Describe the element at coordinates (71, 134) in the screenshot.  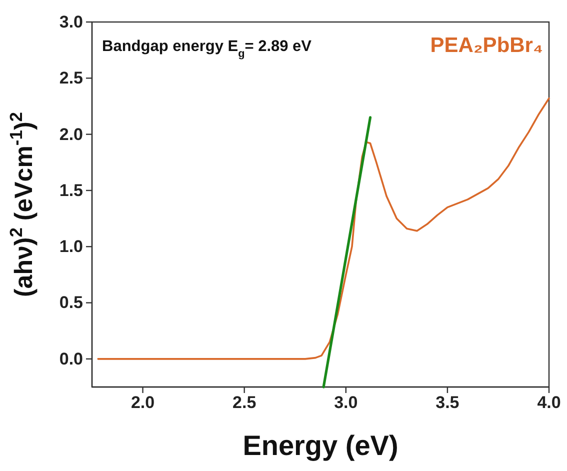
I see `y-tick-label: 2.0` at that location.